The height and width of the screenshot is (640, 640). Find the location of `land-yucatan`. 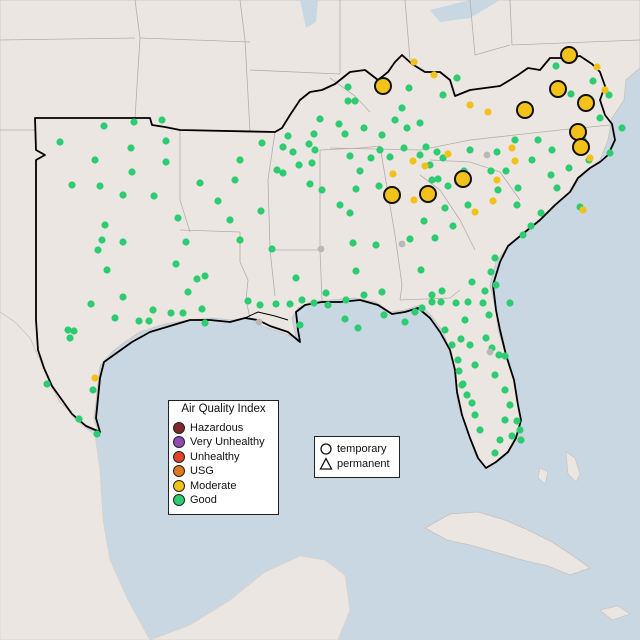

land-yucatan is located at coordinates (250, 597).